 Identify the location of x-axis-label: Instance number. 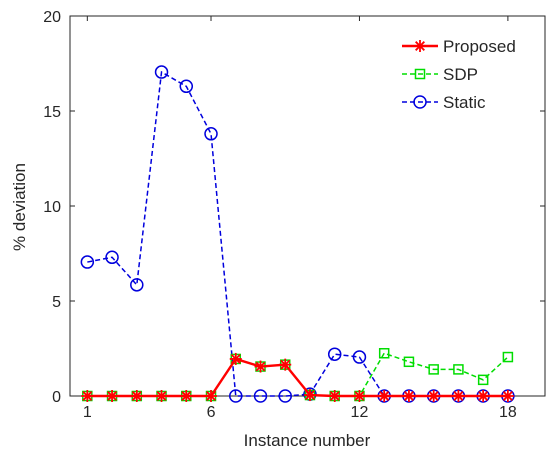
(307, 440).